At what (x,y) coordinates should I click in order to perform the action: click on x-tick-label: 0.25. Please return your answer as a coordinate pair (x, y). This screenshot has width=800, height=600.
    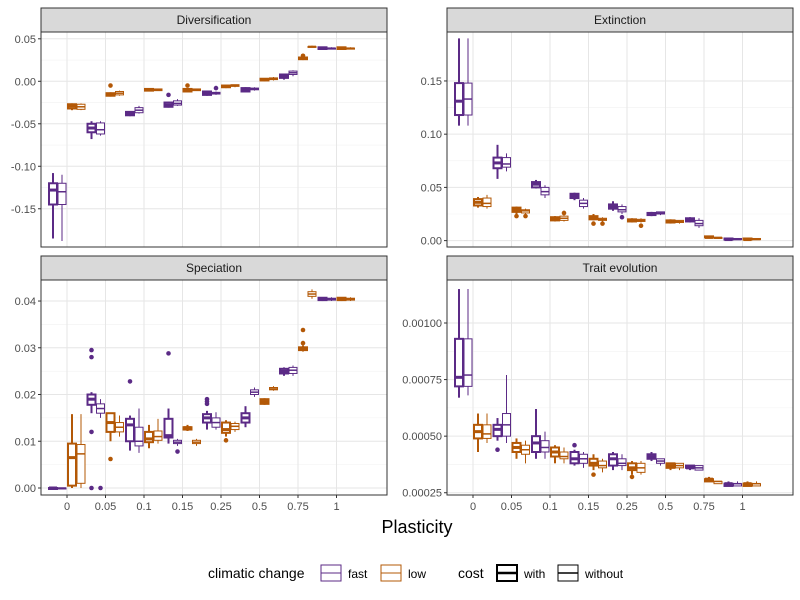
    Looking at the image, I should click on (220, 507).